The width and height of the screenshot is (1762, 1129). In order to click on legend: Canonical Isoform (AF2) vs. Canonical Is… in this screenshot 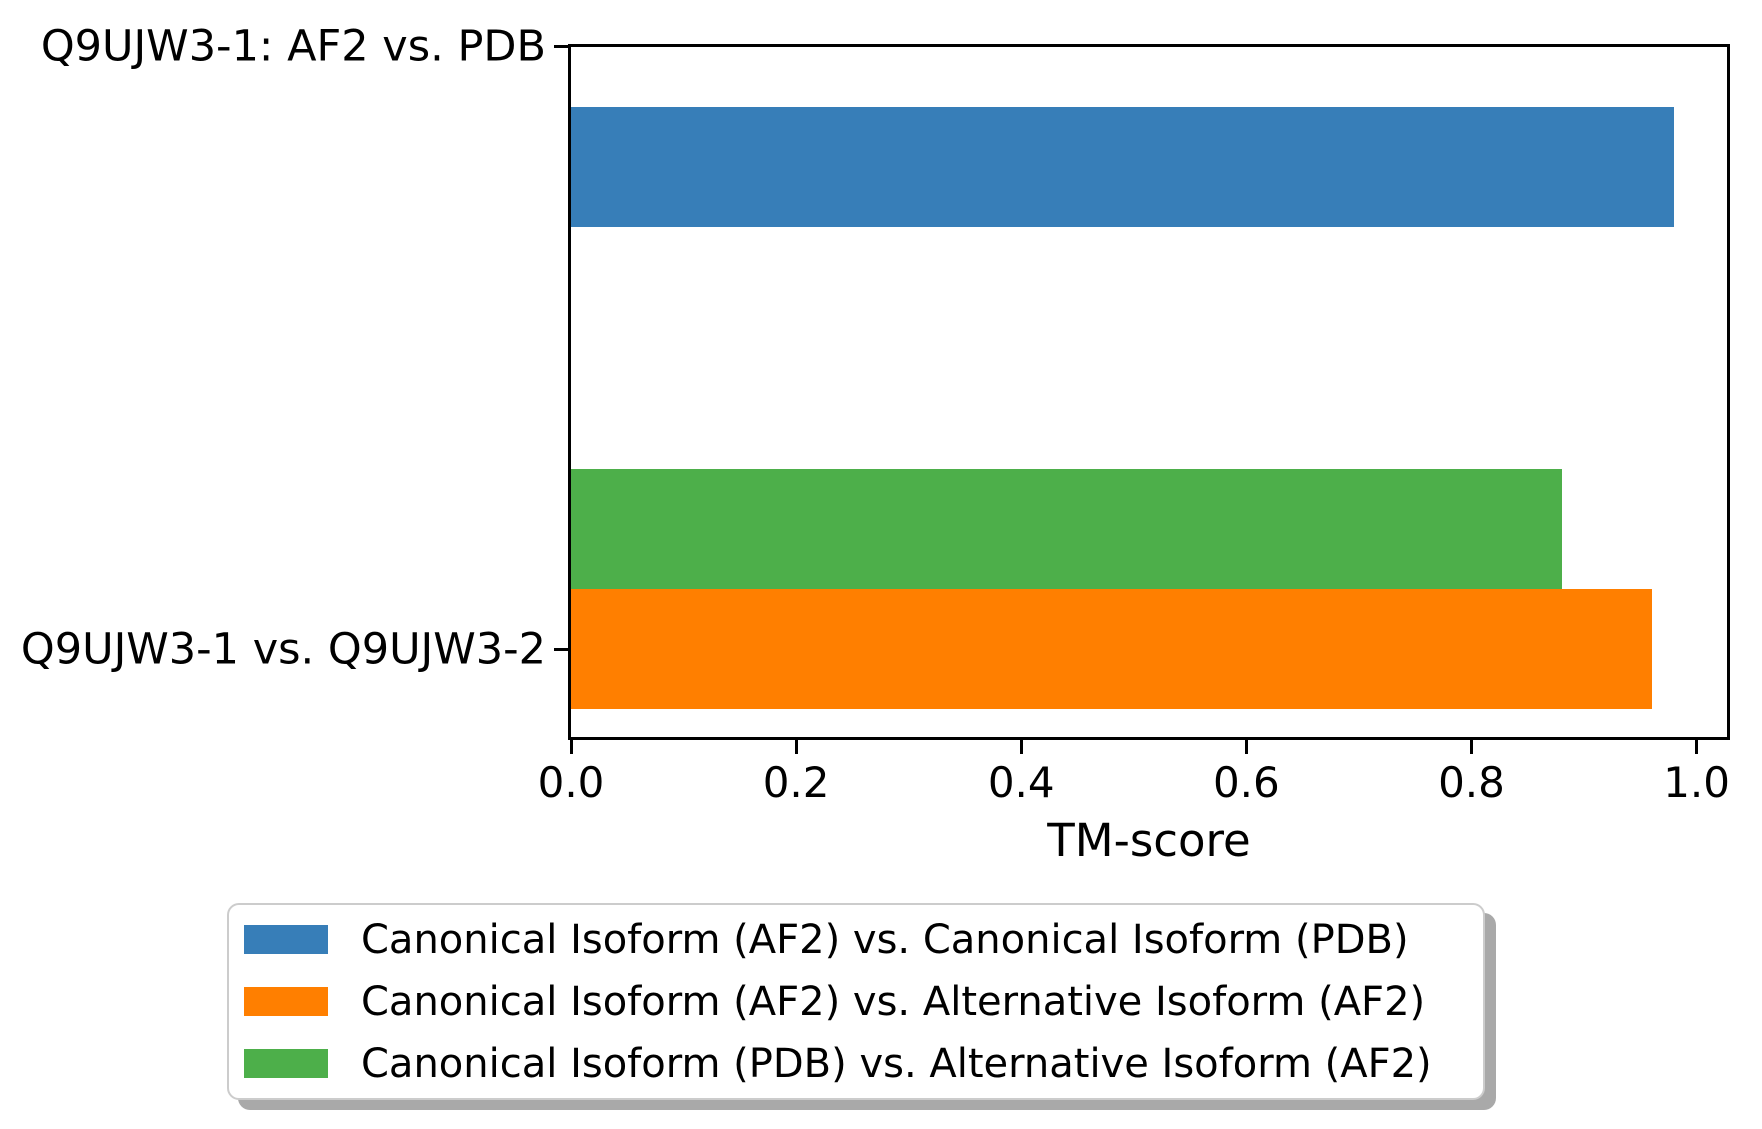, I will do `click(856, 1001)`.